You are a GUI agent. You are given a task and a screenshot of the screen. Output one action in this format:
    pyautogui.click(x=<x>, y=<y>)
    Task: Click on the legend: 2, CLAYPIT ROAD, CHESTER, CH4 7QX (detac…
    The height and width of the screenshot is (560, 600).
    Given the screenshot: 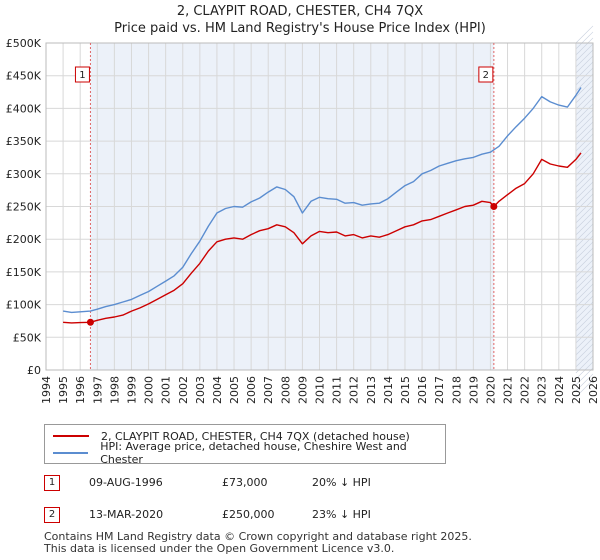 What is the action you would take?
    pyautogui.click(x=245, y=445)
    